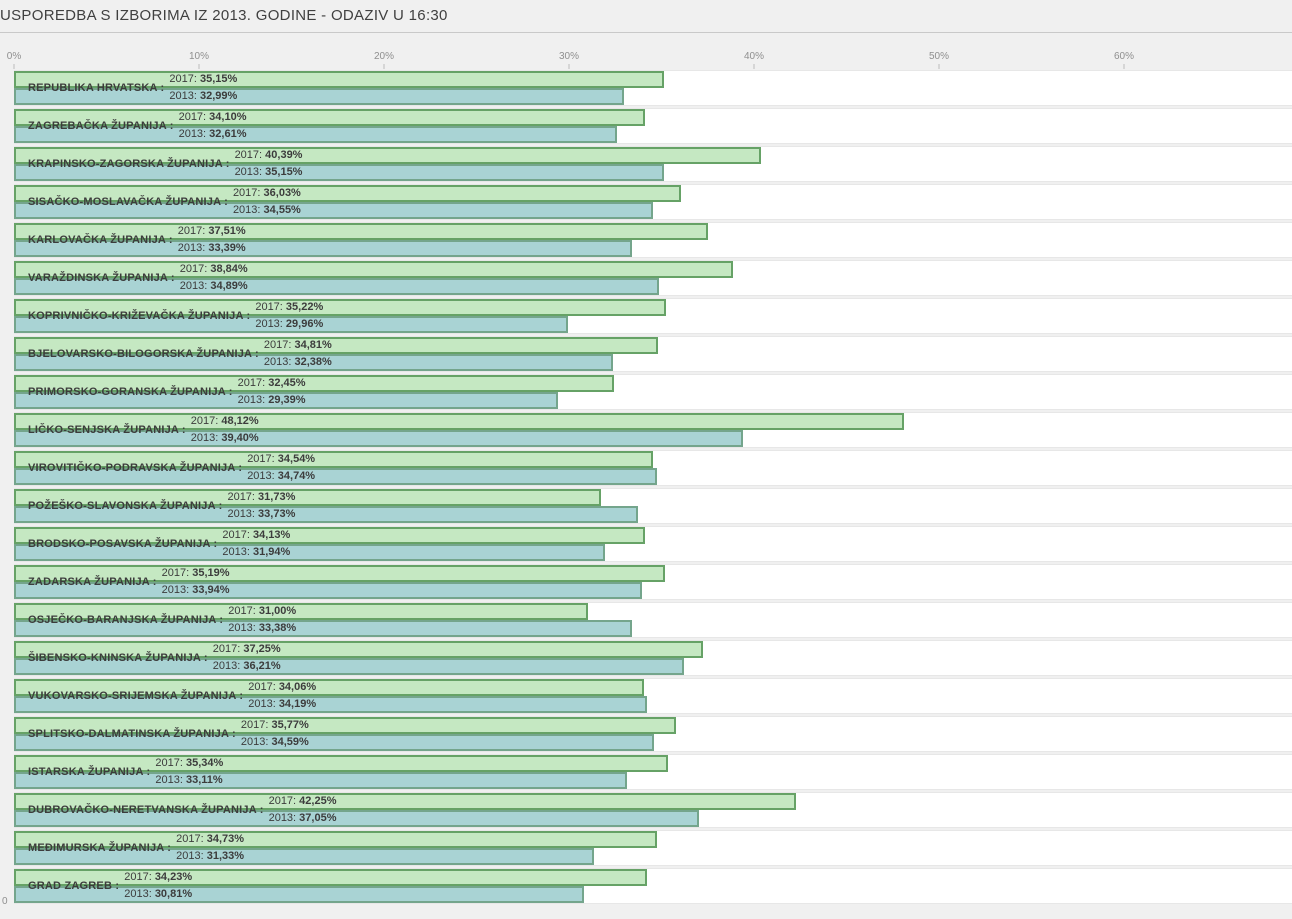 This screenshot has width=1292, height=919. What do you see at coordinates (246, 666) in the screenshot?
I see `value-label-2013: 2013: 36,21%` at bounding box center [246, 666].